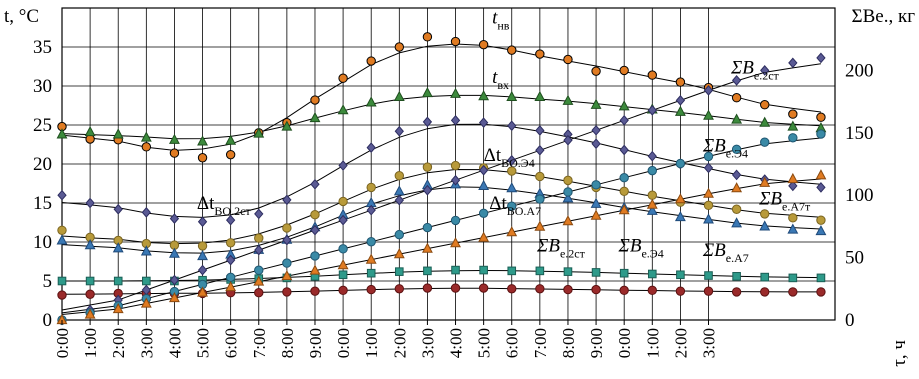 Image resolution: width=919 pixels, height=379 pixels. I want to click on left-tick-label: 20, so click(42, 164).